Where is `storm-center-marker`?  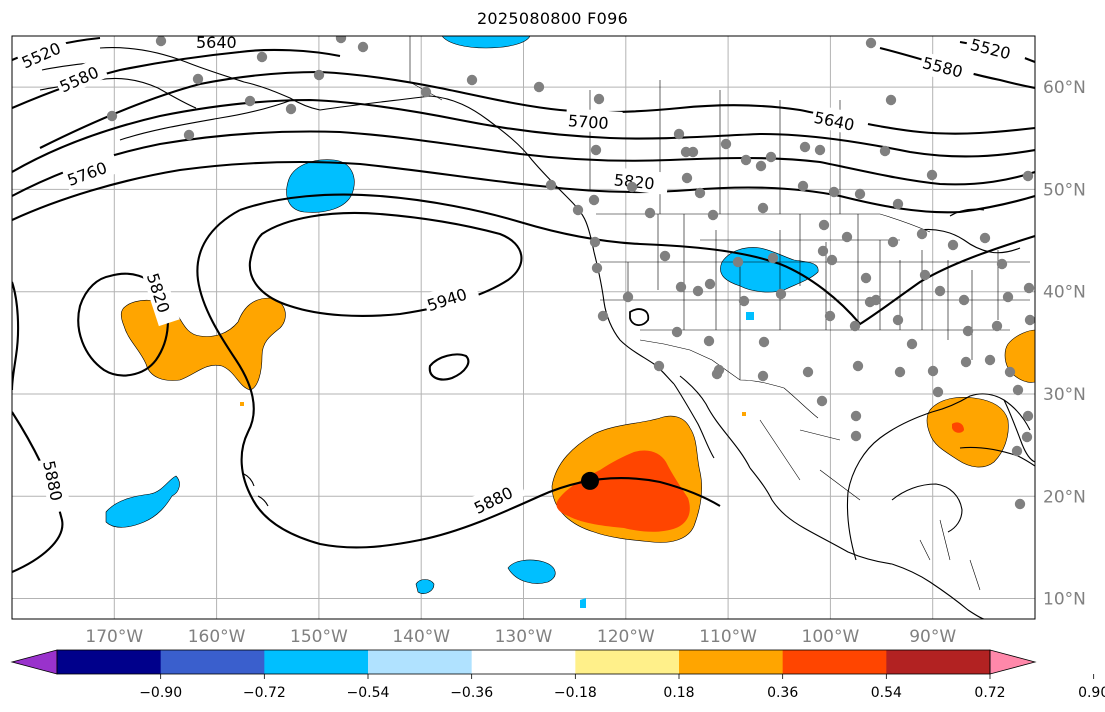 storm-center-marker is located at coordinates (589, 480).